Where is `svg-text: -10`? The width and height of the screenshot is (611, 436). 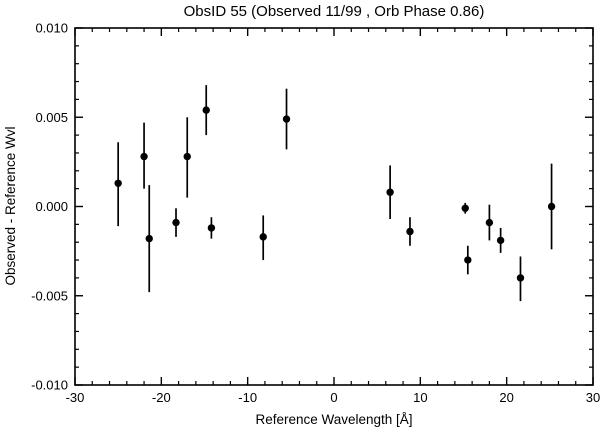 svg-text: -10 is located at coordinates (247, 397).